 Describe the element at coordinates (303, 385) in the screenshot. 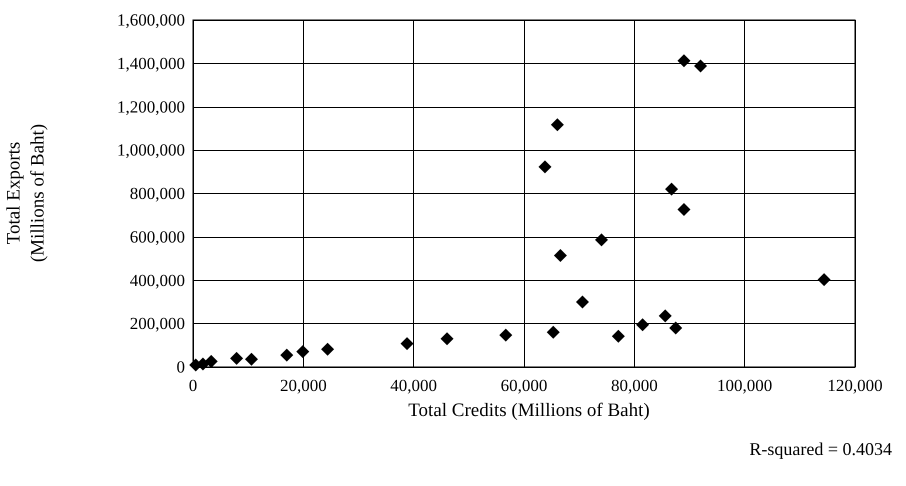

I see `x-tick-label: 20,000` at that location.